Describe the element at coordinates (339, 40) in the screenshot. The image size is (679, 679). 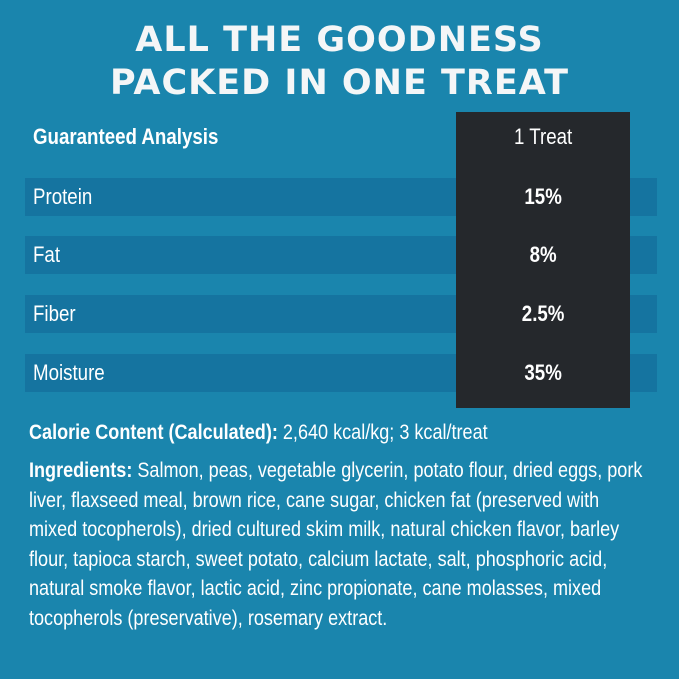
I see `title-line: ALL THE GOODNESS` at that location.